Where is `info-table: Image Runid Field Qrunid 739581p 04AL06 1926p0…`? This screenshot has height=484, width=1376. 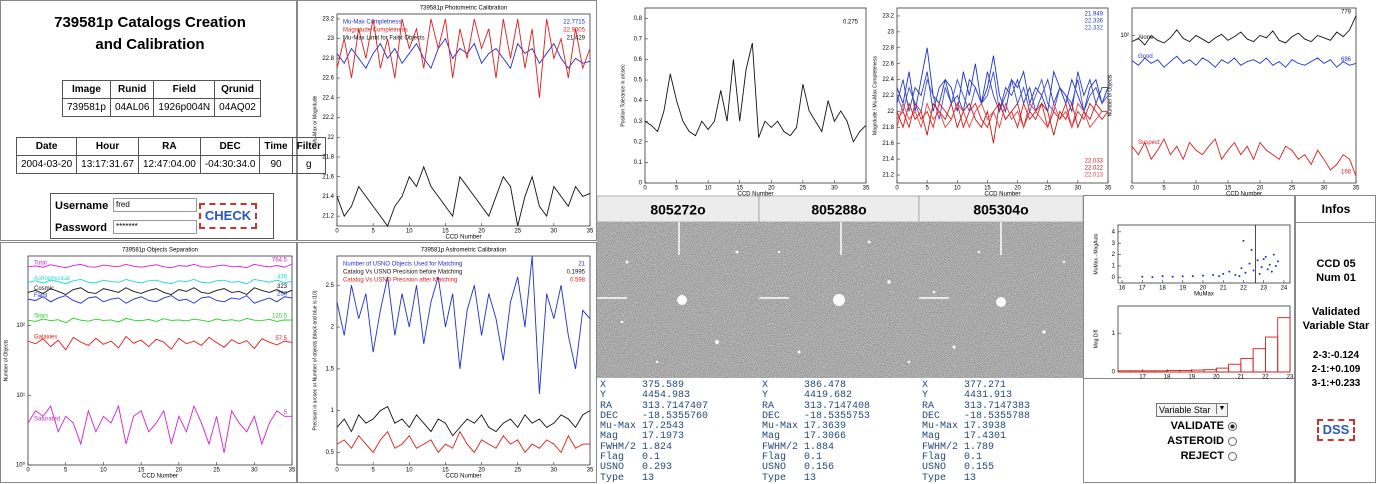
info-table: Image Runid Field Qrunid 739581p 04AL06 1926p0… is located at coordinates (161, 98).